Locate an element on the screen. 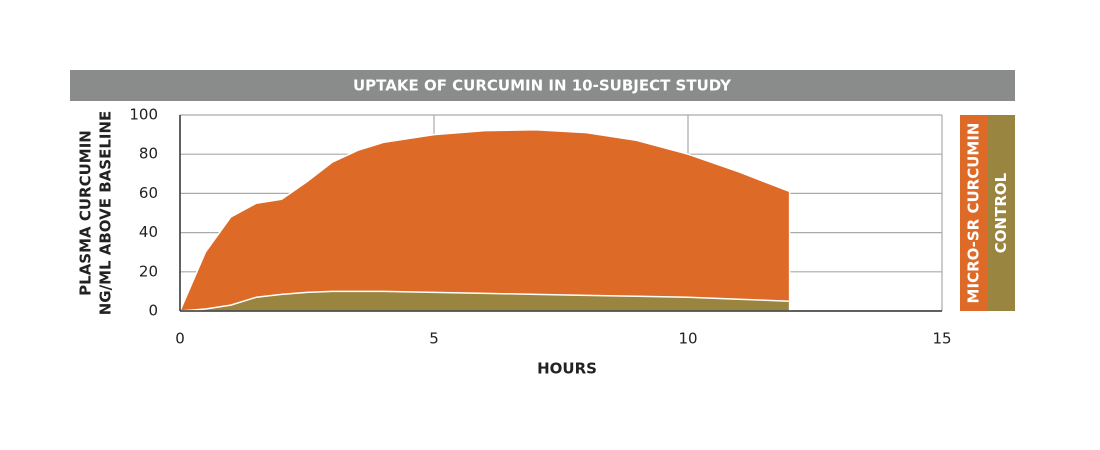  y-tick-label: 0 is located at coordinates (153, 311).